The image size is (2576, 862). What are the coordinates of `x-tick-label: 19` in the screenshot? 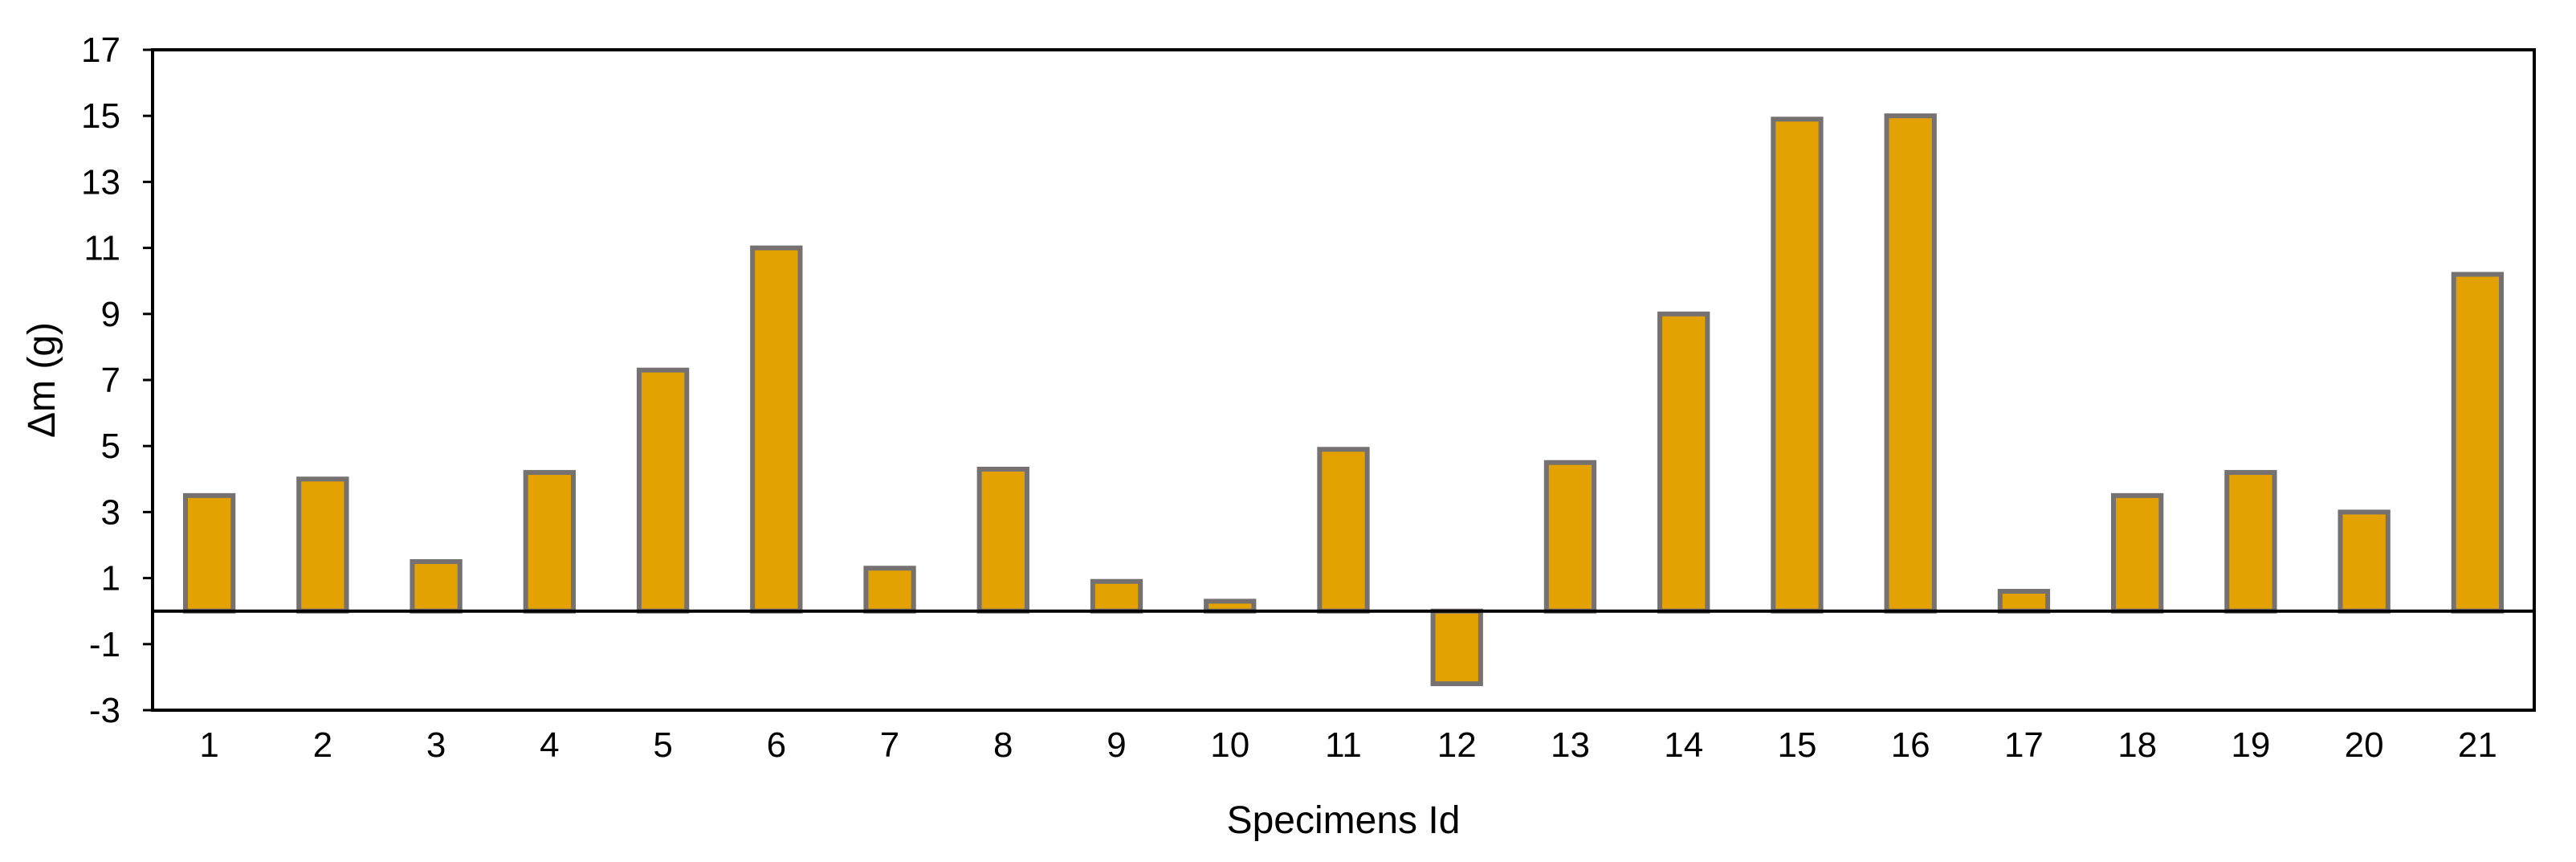 It's located at (2250, 745).